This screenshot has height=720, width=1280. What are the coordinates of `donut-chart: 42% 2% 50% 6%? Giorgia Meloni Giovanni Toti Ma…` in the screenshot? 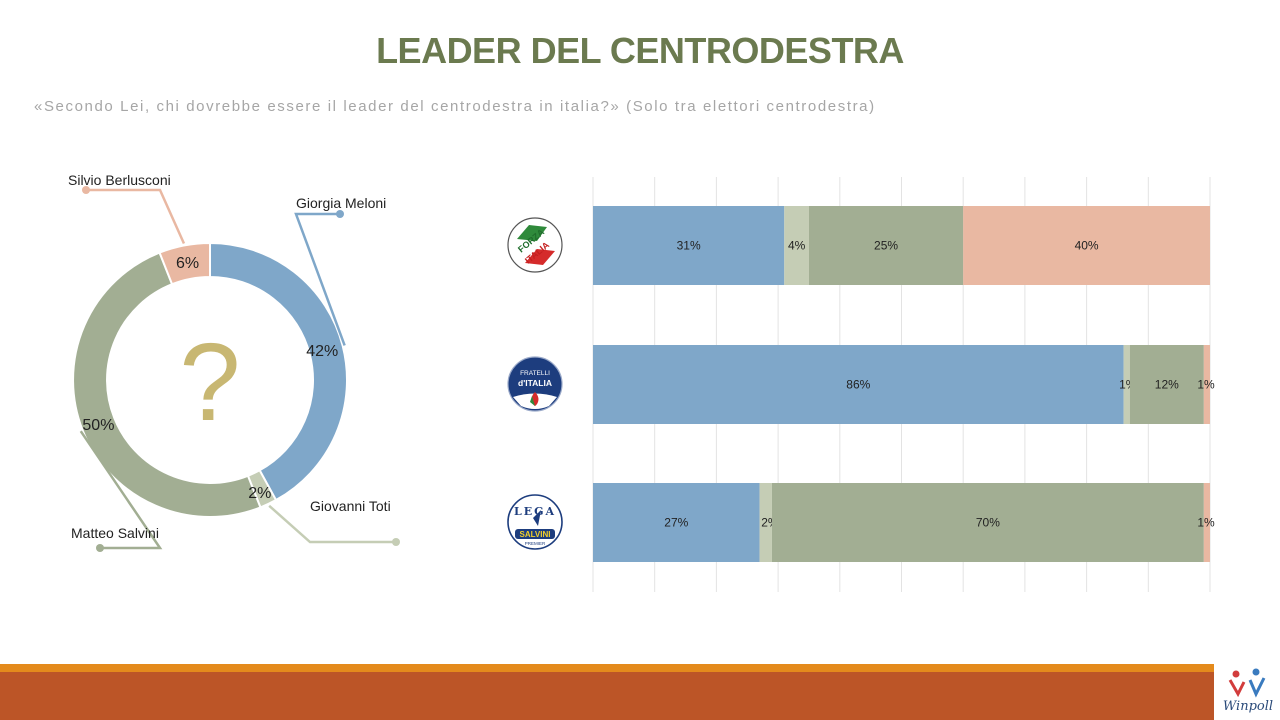 It's located at (234, 362).